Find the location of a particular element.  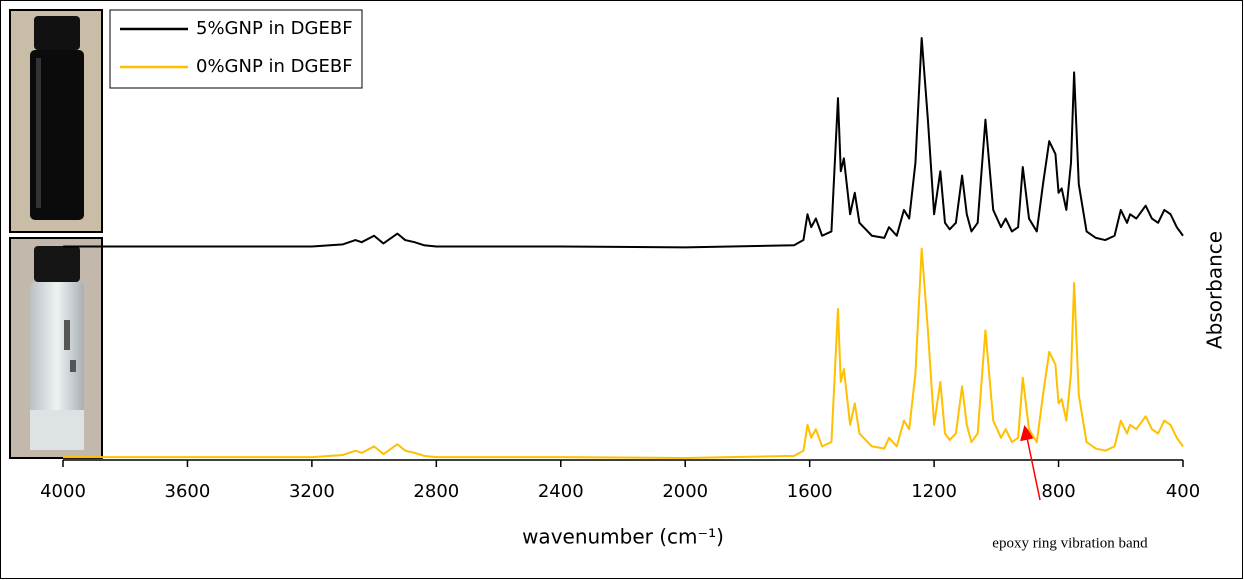

y-axis-label: Absorbance is located at coordinates (1215, 290).